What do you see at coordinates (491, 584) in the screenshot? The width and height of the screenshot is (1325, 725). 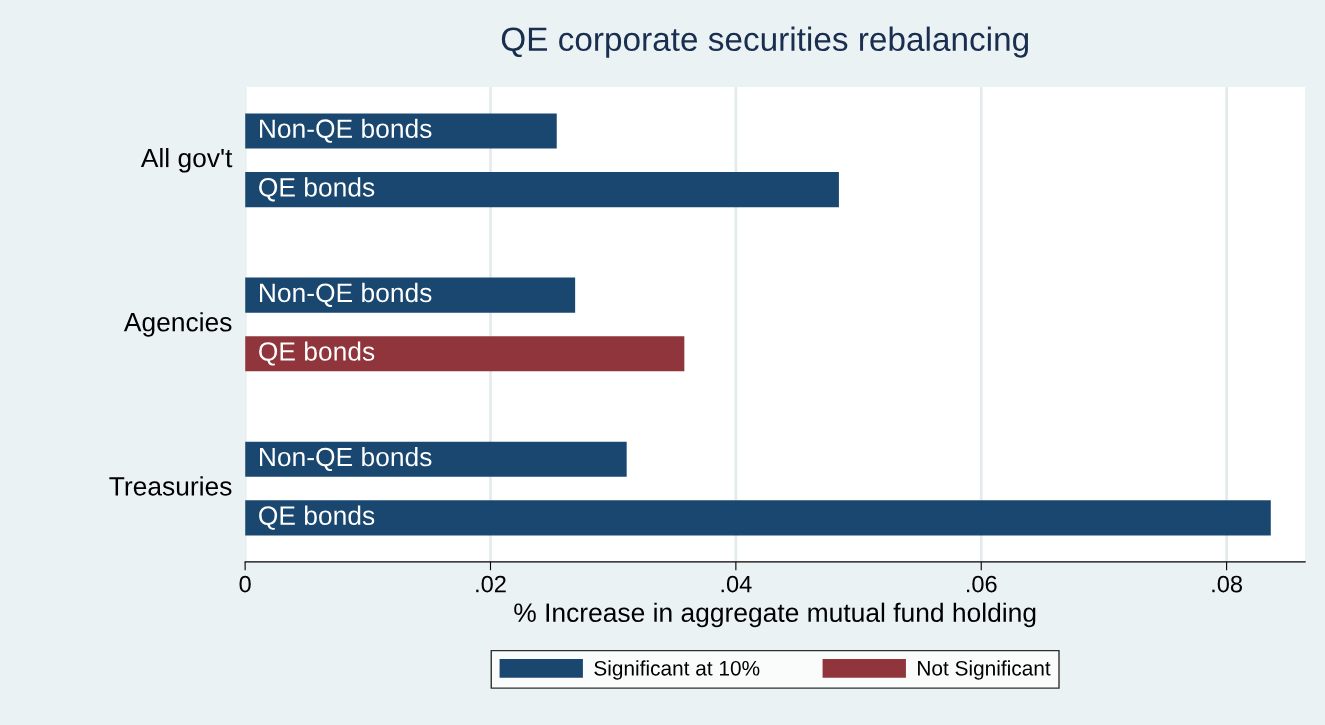 I see `x-tick-label: .02` at bounding box center [491, 584].